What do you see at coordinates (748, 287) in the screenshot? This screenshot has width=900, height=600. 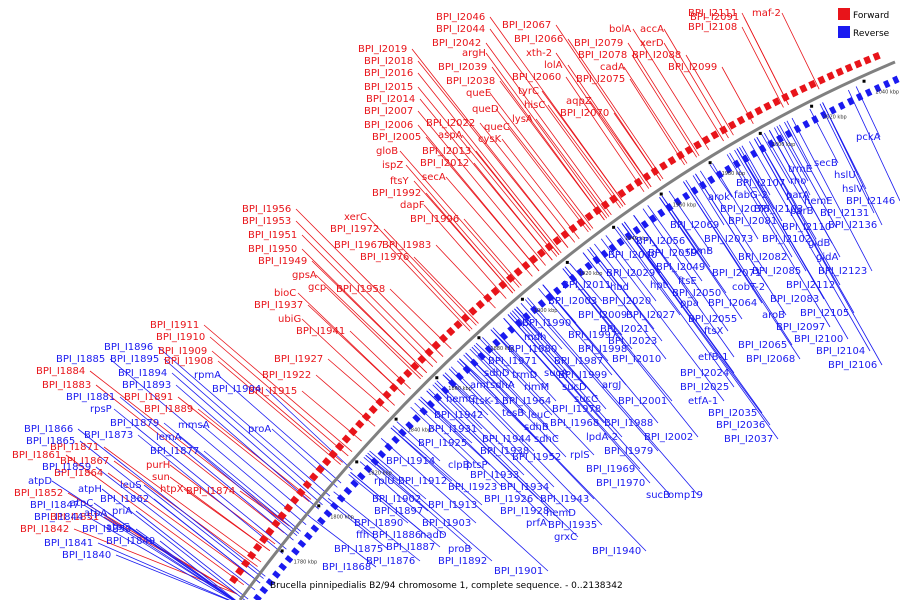 I see `reverse-gene-label: cobT-2` at bounding box center [748, 287].